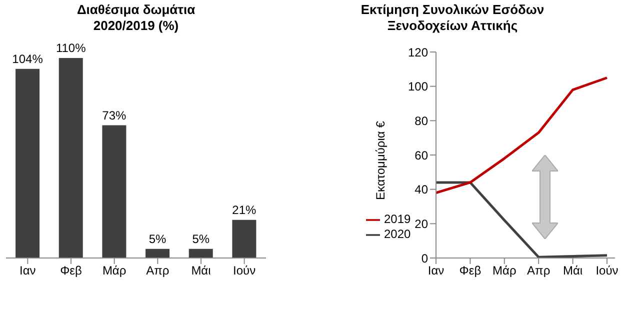 This screenshot has width=629, height=327. I want to click on y-tick-label: 120, so click(418, 52).